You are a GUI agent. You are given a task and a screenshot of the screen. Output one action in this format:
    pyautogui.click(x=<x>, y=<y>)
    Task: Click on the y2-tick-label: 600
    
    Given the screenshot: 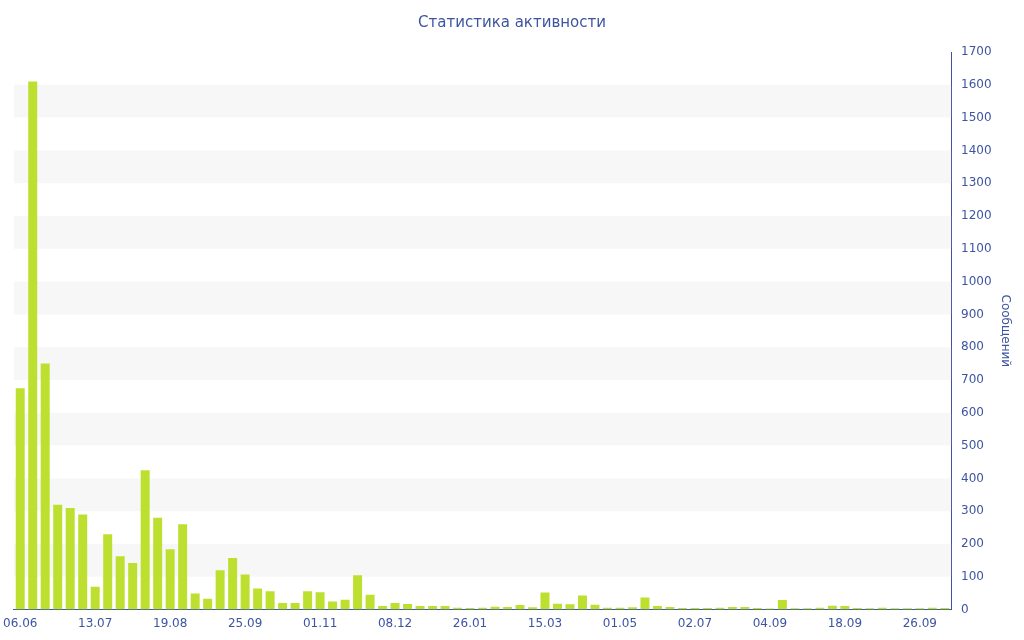 What is the action you would take?
    pyautogui.click(x=972, y=411)
    